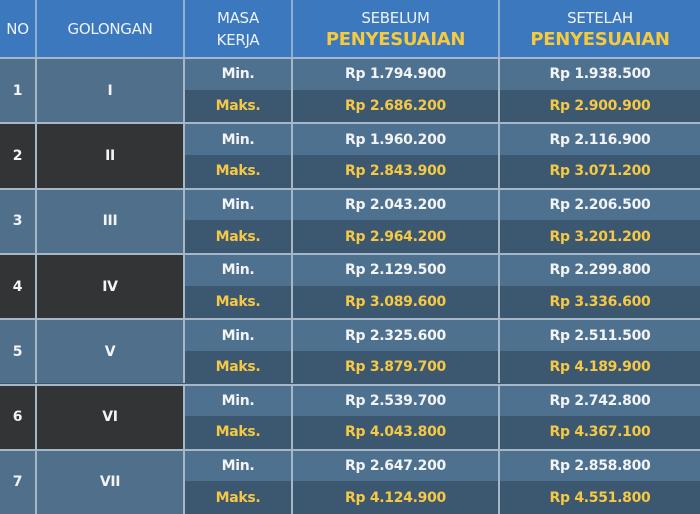 The image size is (700, 514). What do you see at coordinates (17, 155) in the screenshot?
I see `row-no-text: 2` at bounding box center [17, 155].